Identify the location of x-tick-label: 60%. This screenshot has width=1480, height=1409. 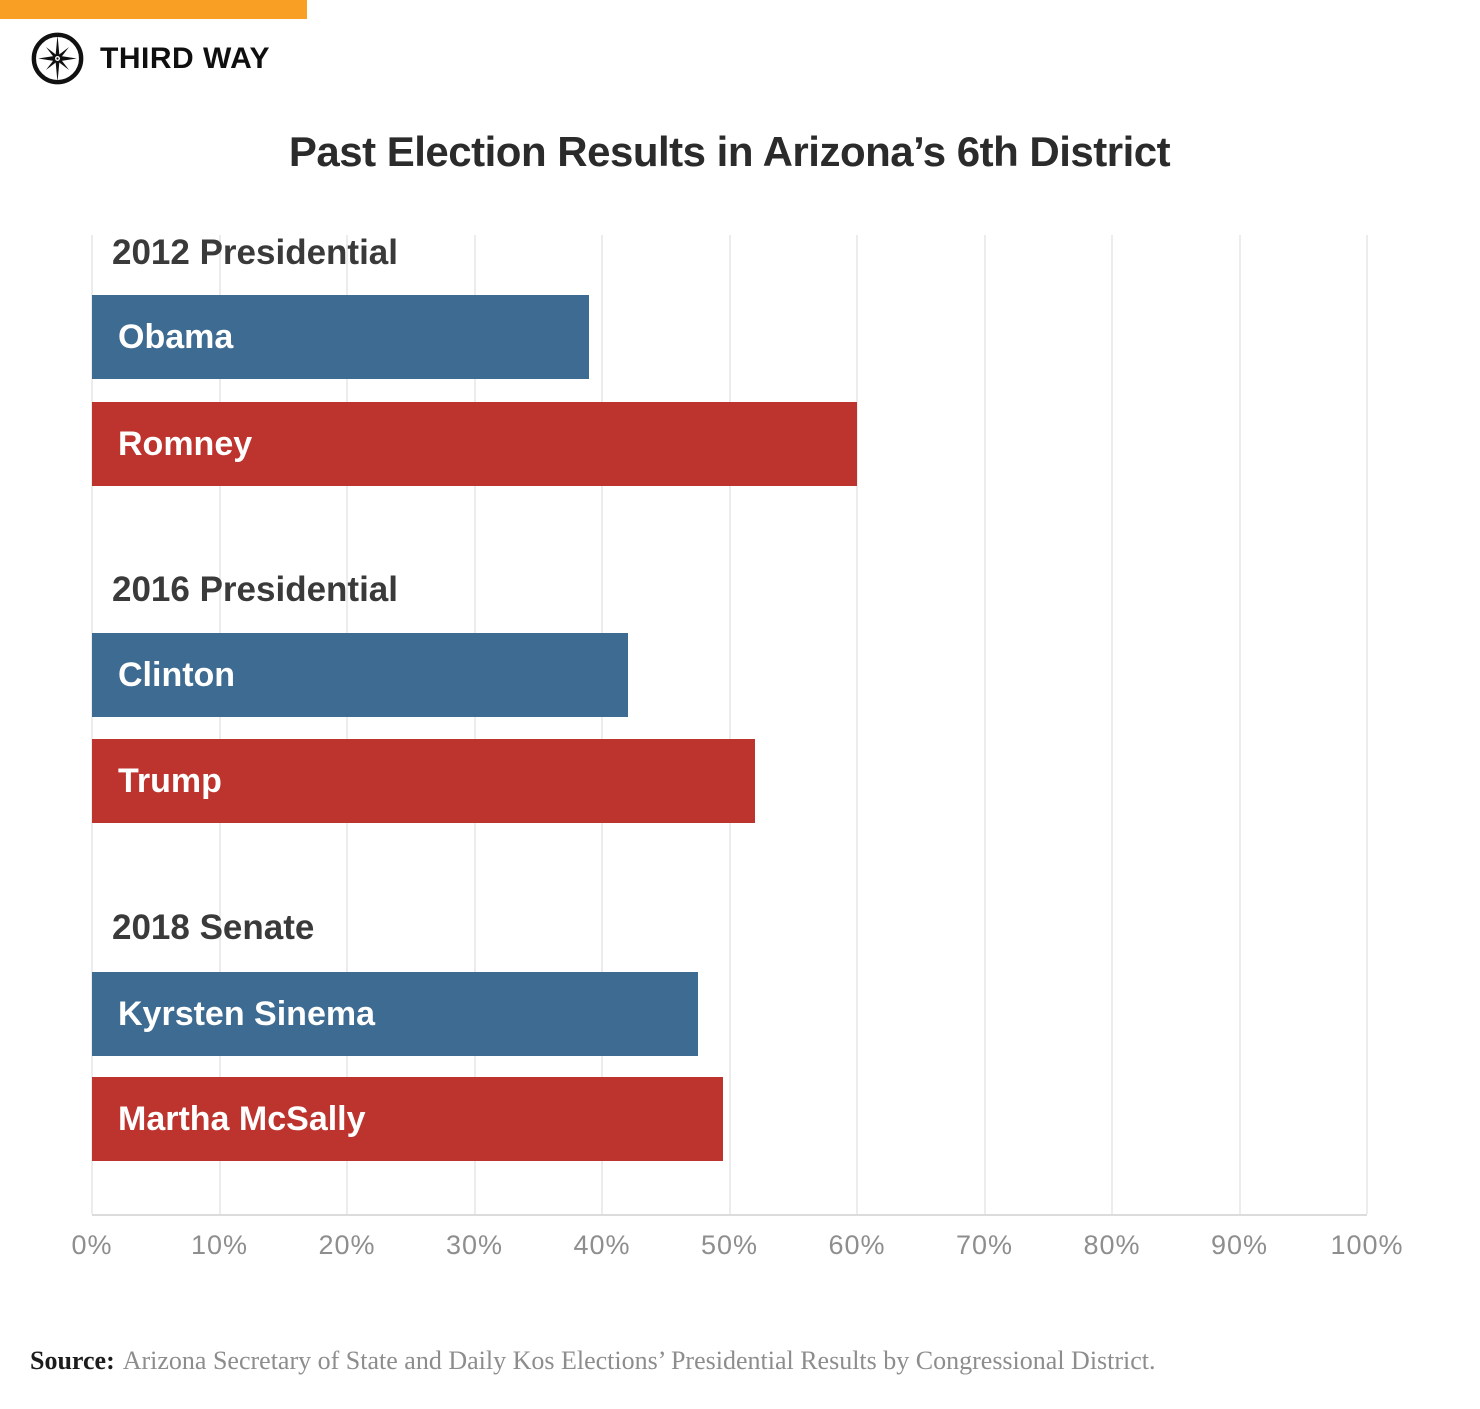
(857, 1245).